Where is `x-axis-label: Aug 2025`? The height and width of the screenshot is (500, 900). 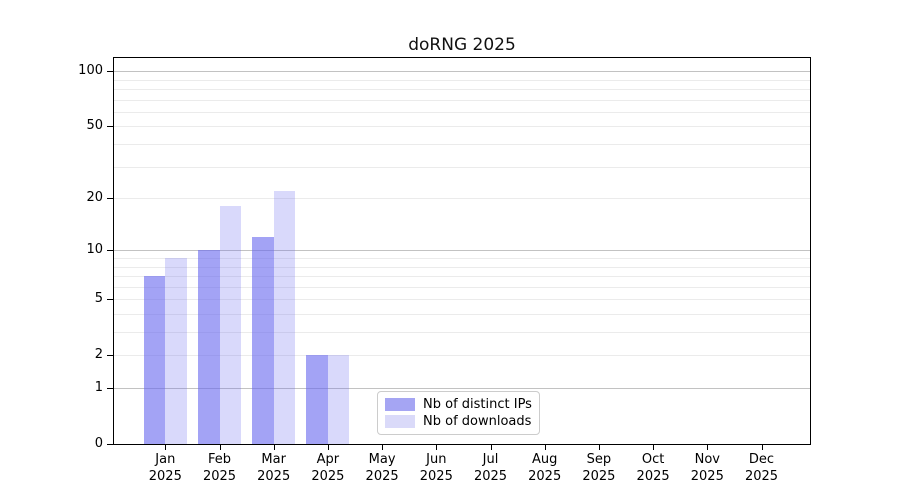 x-axis-label: Aug 2025 is located at coordinates (545, 468).